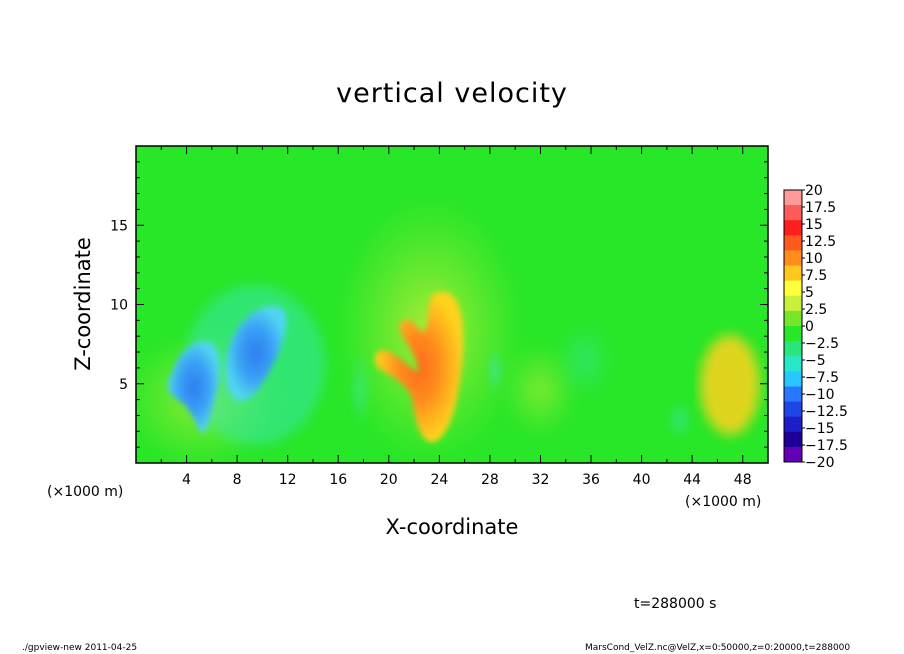 The width and height of the screenshot is (904, 654). I want to click on colorbar-label: 20, so click(814, 191).